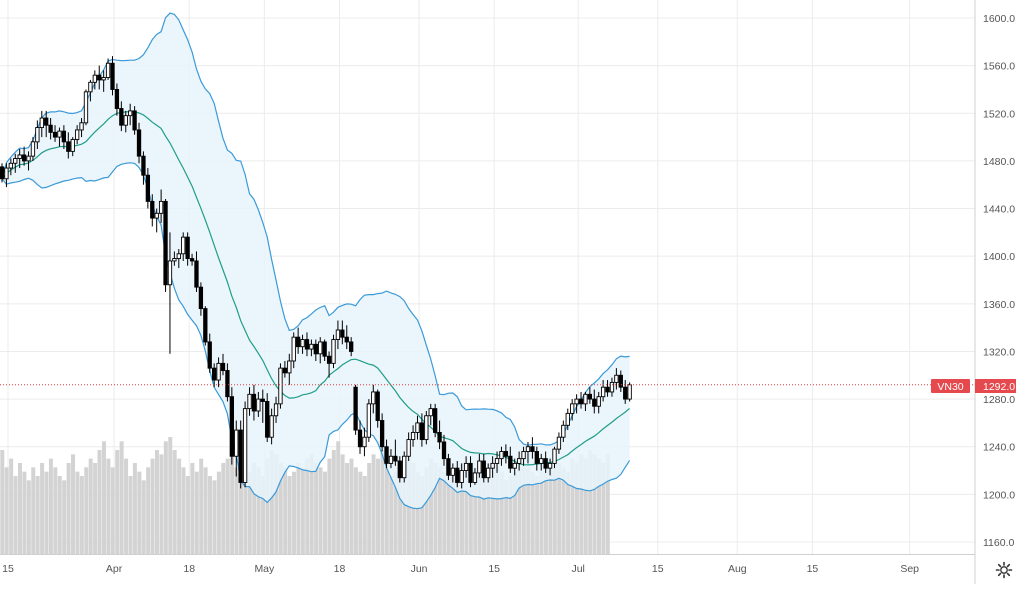 This screenshot has width=1016, height=589. Describe the element at coordinates (999, 257) in the screenshot. I see `y-tick-label: 1400.0` at that location.